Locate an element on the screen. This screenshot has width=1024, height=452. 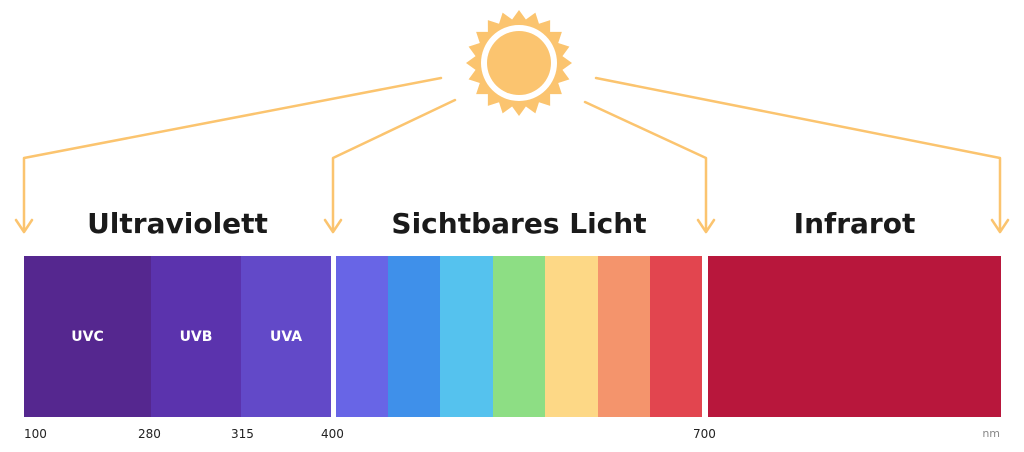
infrared-band is located at coordinates (854, 336).